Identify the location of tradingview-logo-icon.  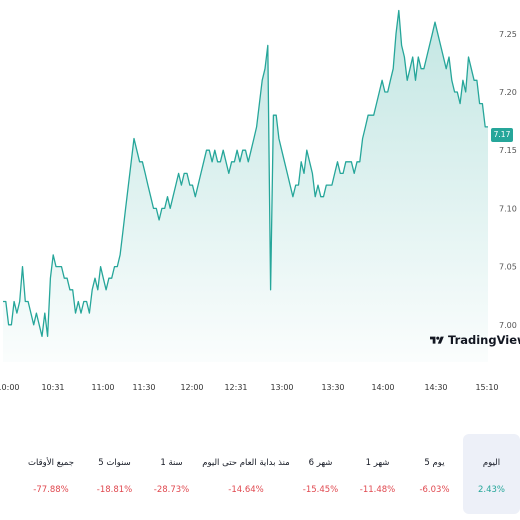
(437, 340).